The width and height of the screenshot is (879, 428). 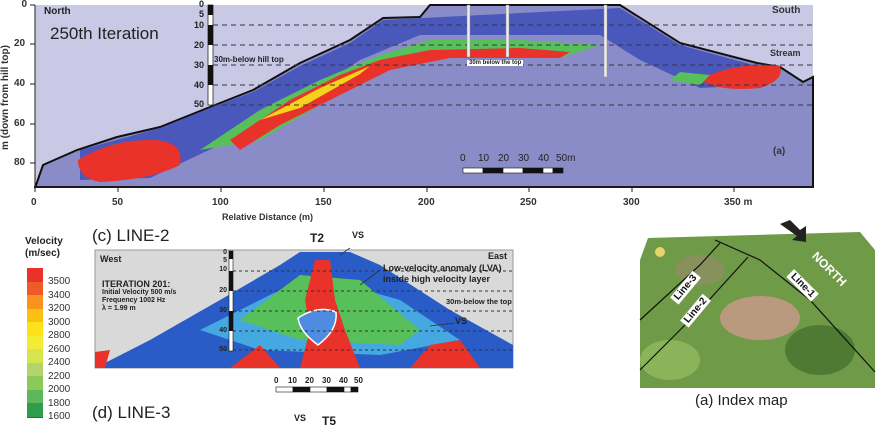 I want to click on depth-gridlines, so click(x=513, y=65).